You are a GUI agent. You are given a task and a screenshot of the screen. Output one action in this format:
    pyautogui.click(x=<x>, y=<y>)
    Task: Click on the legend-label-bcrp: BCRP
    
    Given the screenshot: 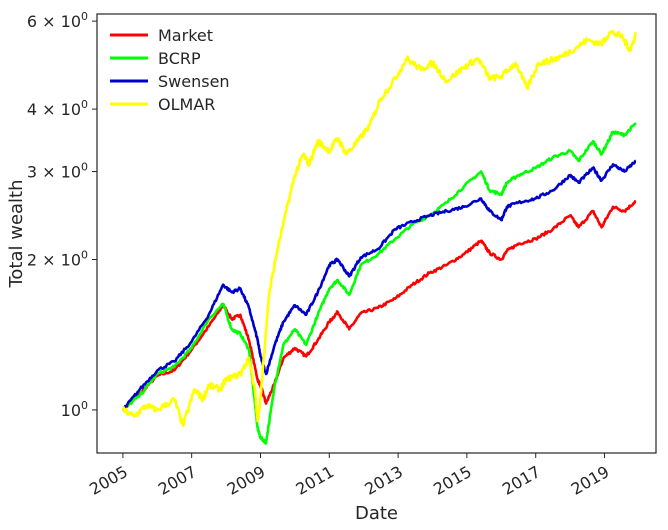 What is the action you would take?
    pyautogui.click(x=179, y=58)
    